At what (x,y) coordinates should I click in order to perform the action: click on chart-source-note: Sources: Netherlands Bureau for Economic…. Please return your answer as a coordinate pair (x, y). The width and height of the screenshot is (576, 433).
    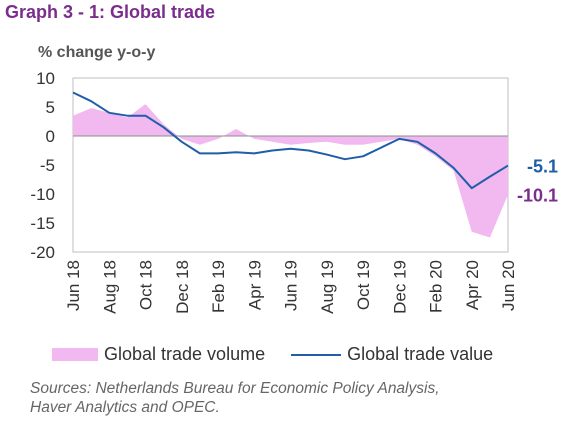
    Looking at the image, I should click on (300, 398).